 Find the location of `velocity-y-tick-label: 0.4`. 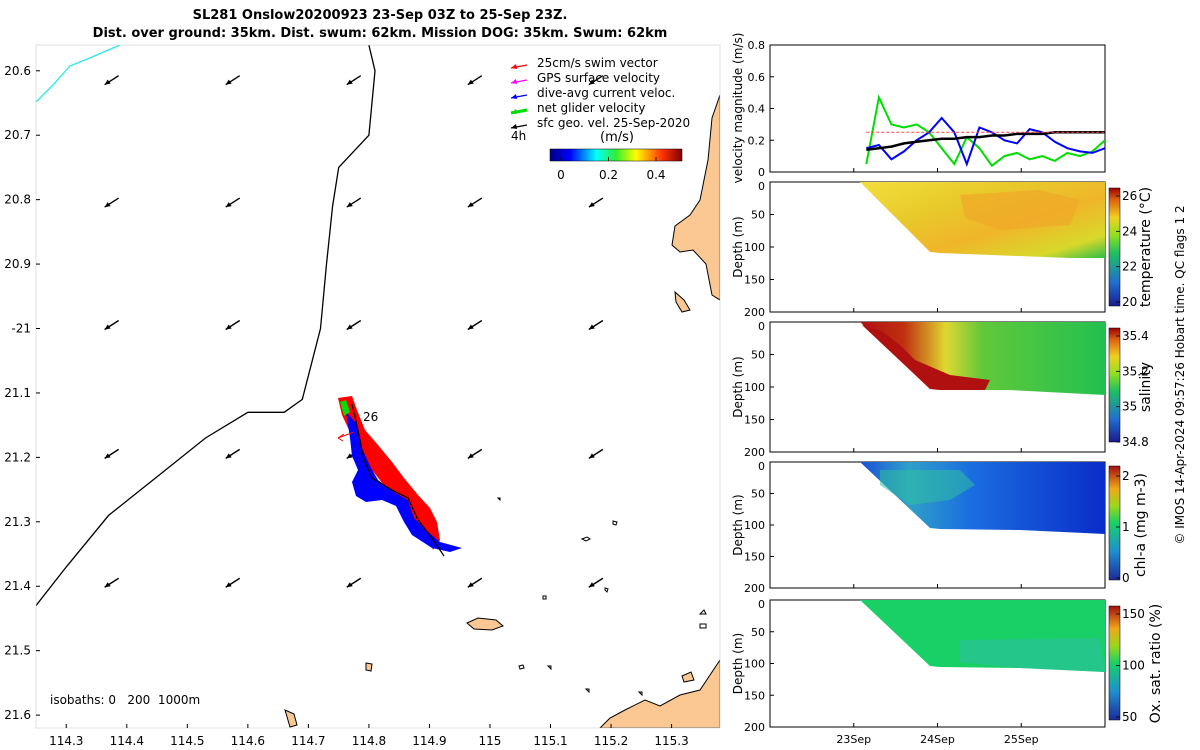

velocity-y-tick-label: 0.4 is located at coordinates (757, 109).